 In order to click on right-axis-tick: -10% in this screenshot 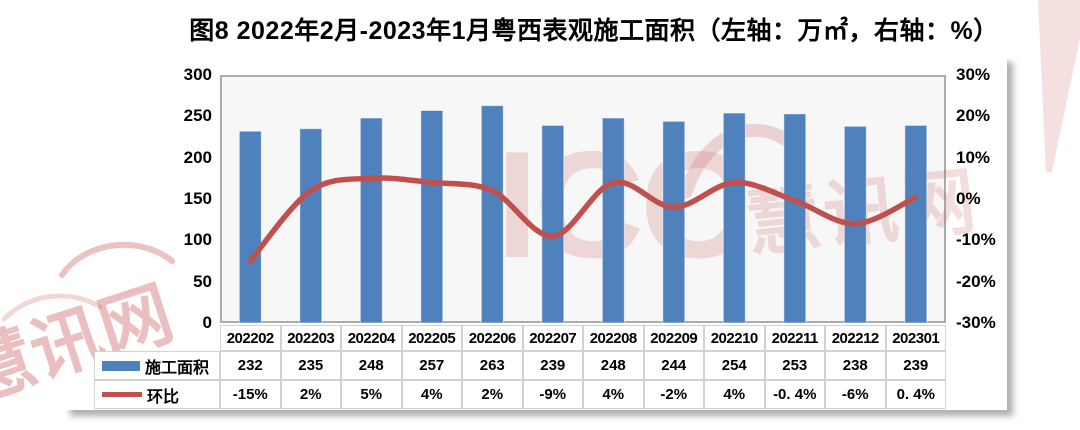, I will do `click(976, 240)`.